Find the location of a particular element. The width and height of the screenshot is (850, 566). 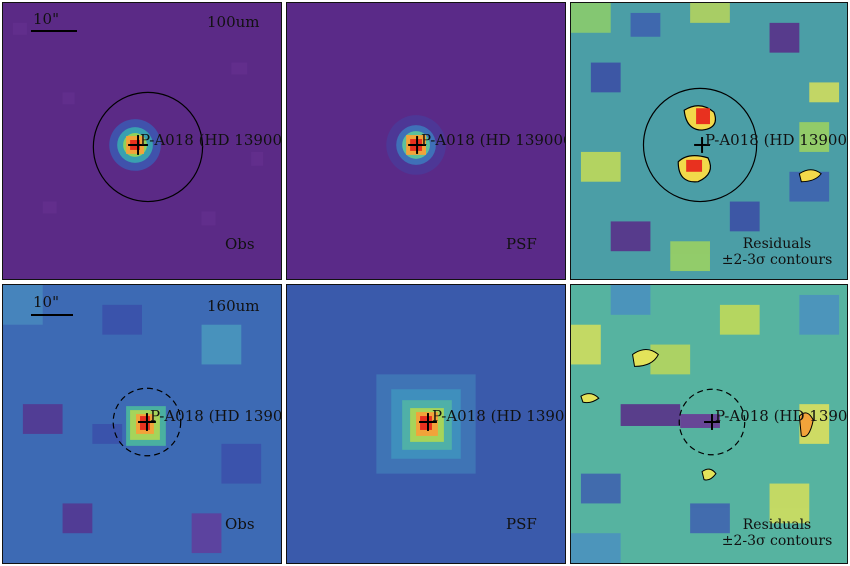

band-label: 100um is located at coordinates (233, 22).